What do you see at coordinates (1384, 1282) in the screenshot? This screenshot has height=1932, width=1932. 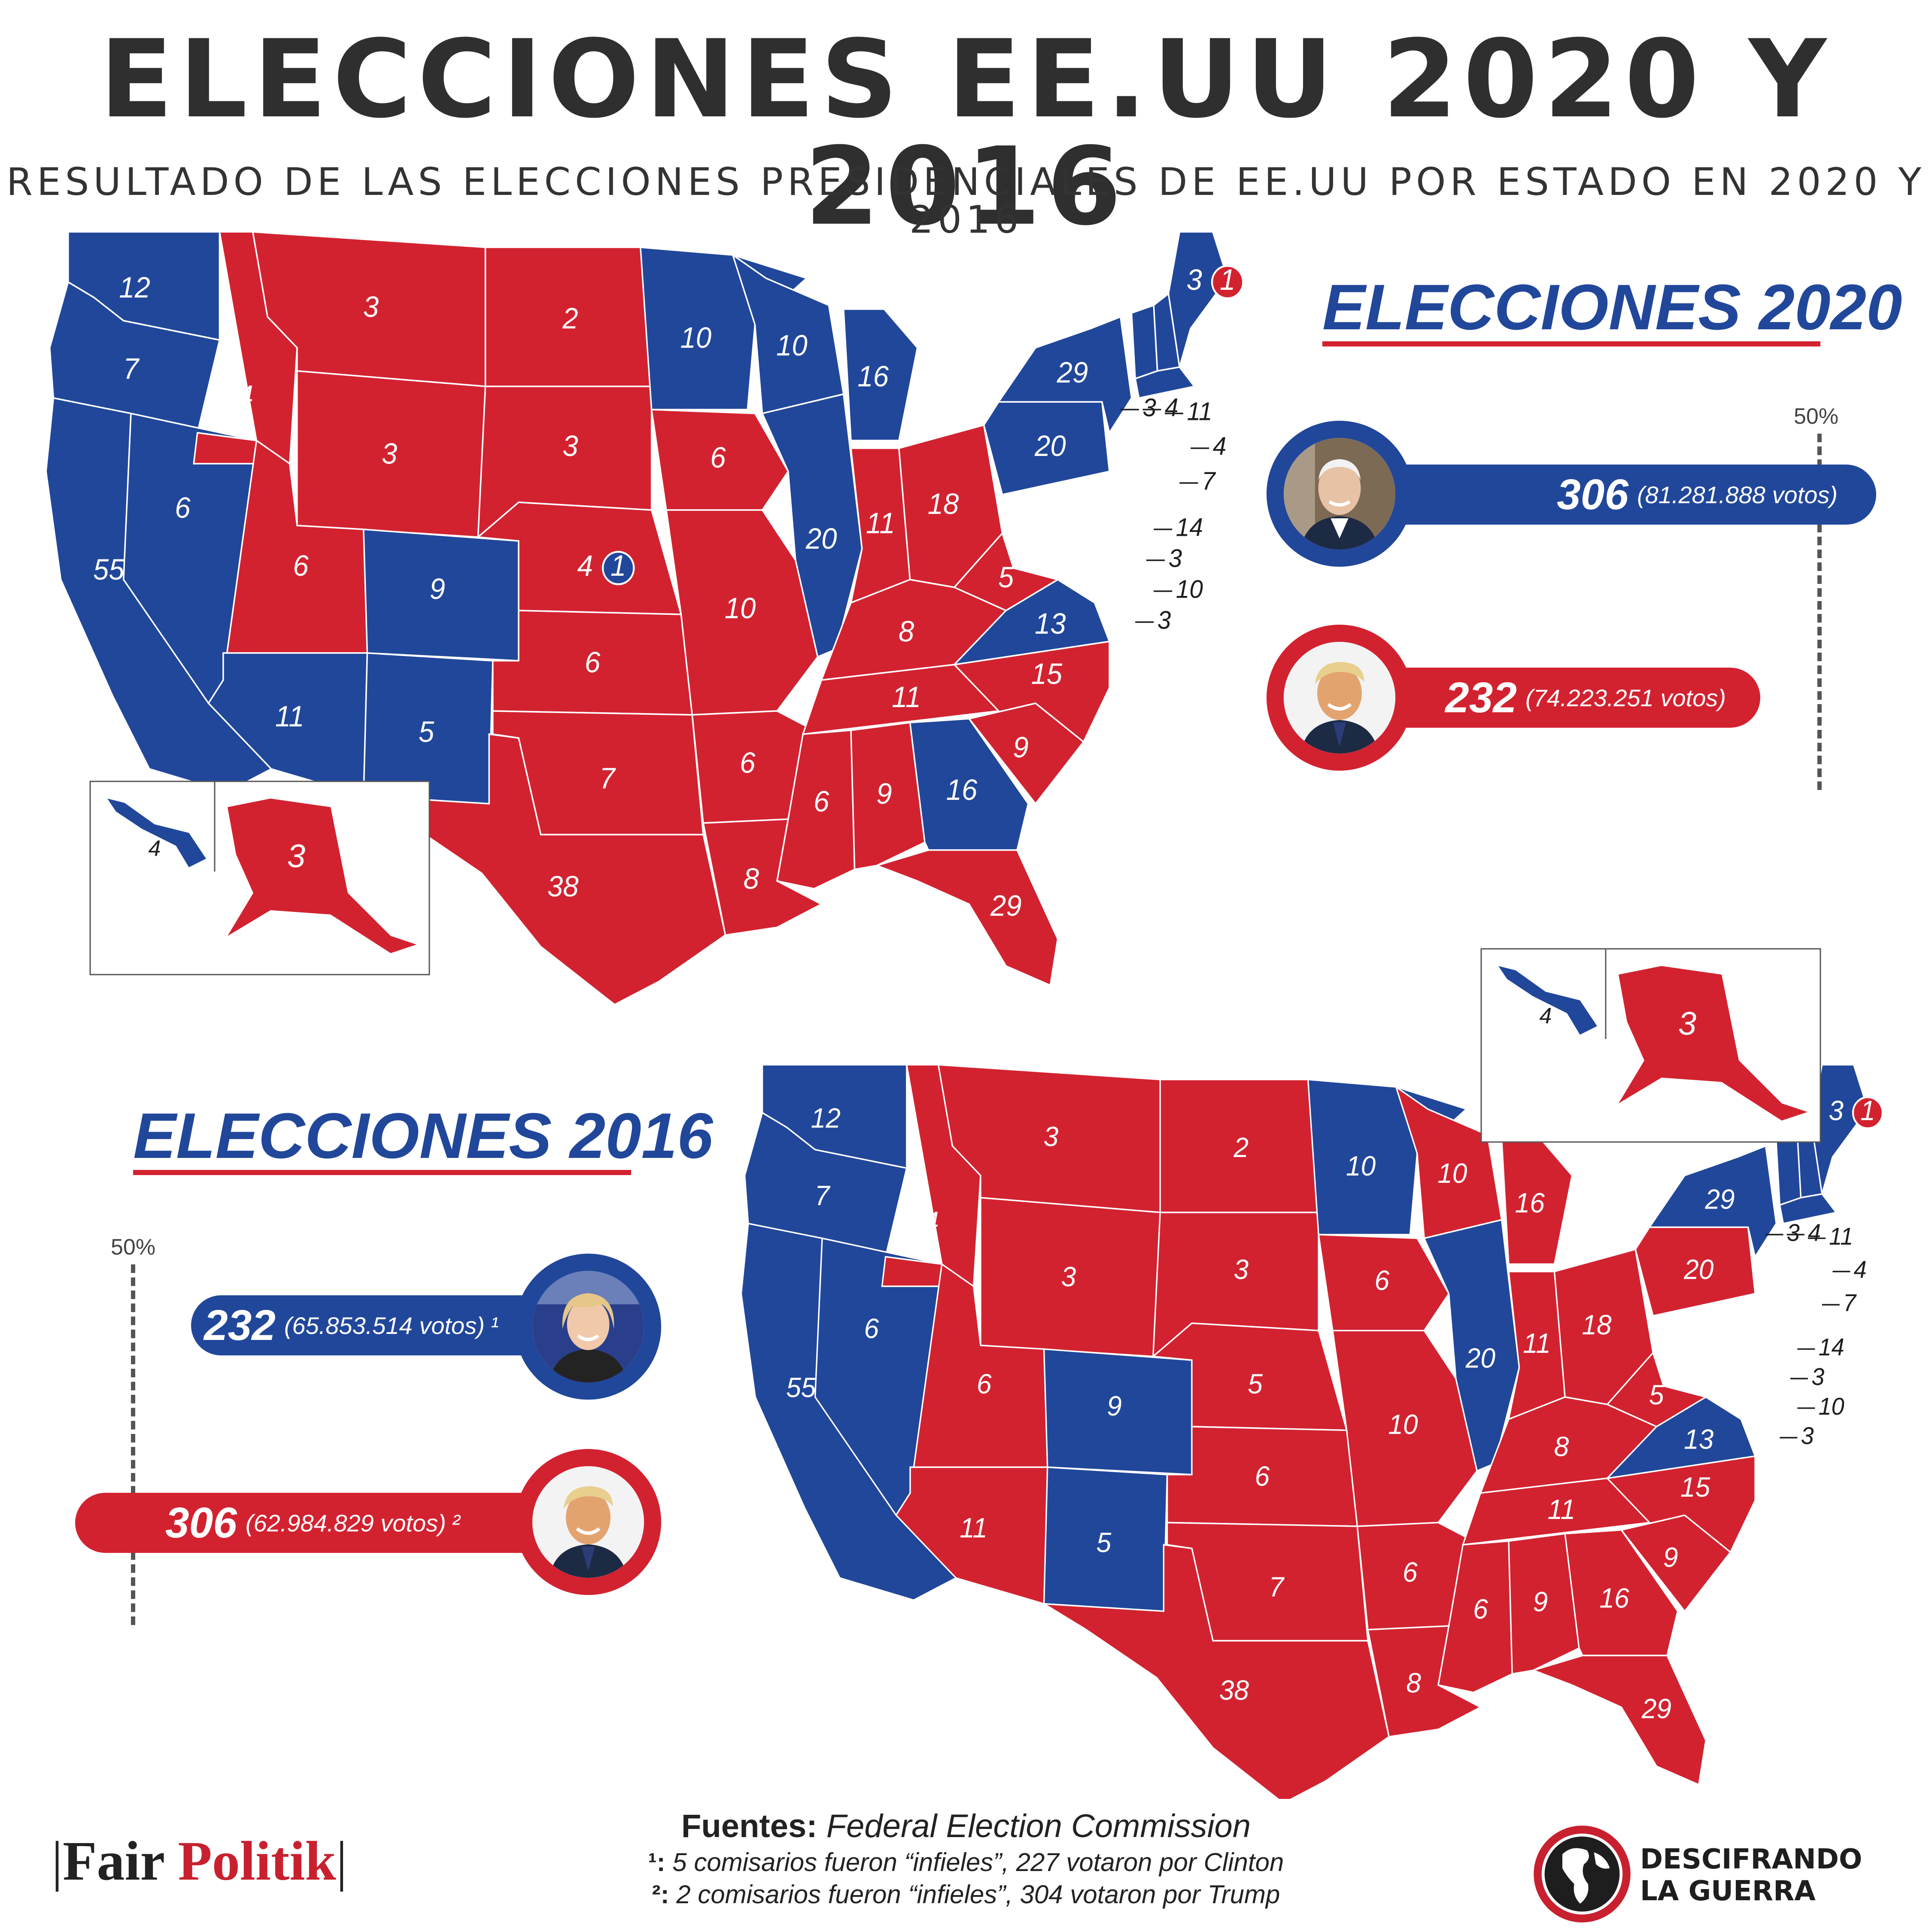 I see `state-ia` at bounding box center [1384, 1282].